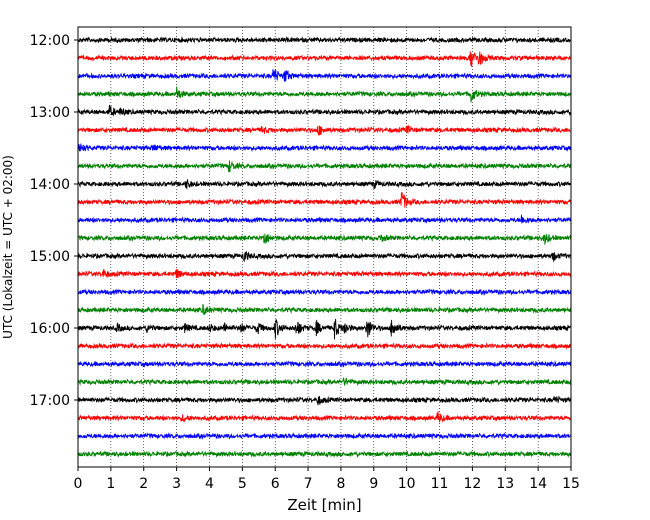 Image resolution: width=650 pixels, height=520 pixels. Describe the element at coordinates (54, 221) in the screenshot. I see `y-axis-ticks: 12:00 13:00 14:00 15:00 16:00 17:00` at that location.